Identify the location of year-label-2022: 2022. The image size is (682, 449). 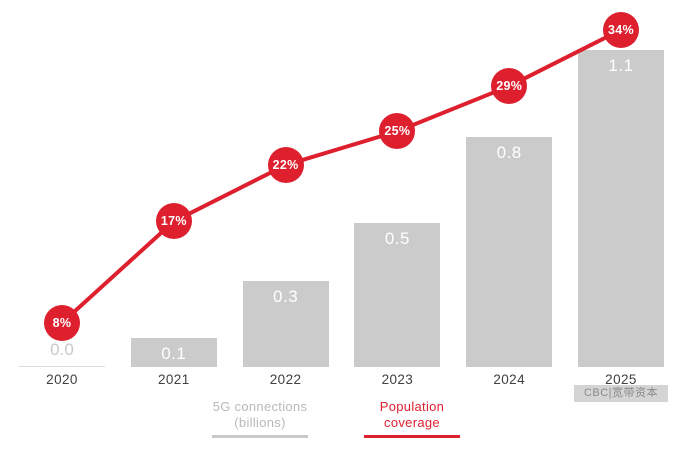
(285, 379).